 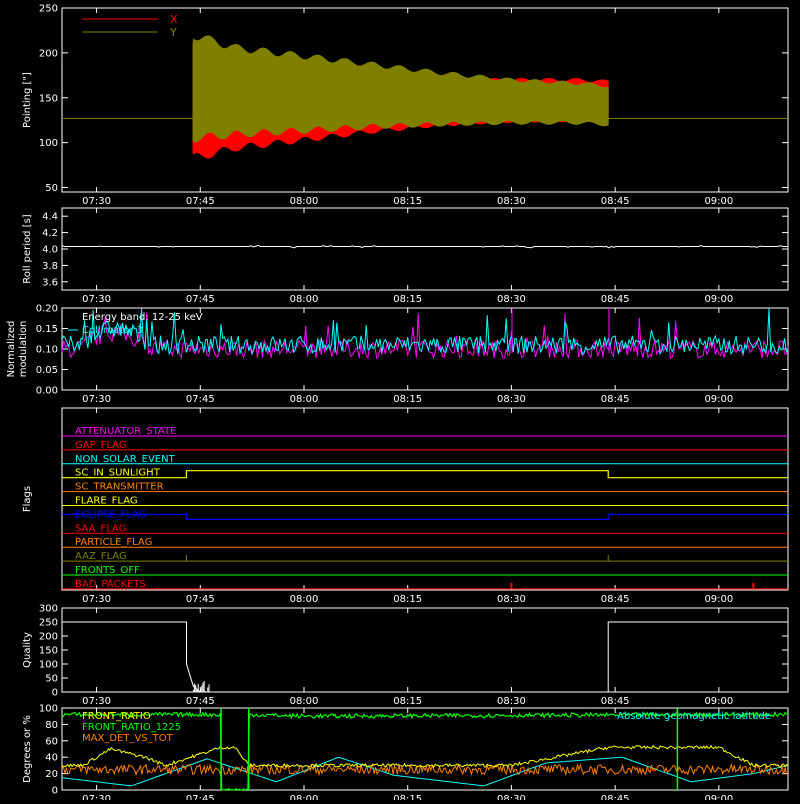 What do you see at coordinates (51, 758) in the screenshot?
I see `orbit-ytick-label: 40` at bounding box center [51, 758].